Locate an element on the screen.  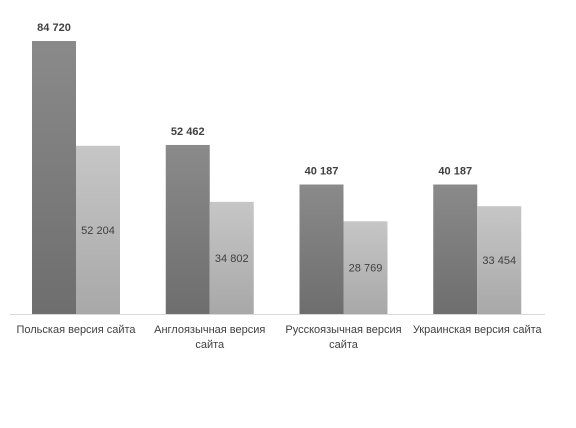
category-label-2-line2: сайта is located at coordinates (210, 345).